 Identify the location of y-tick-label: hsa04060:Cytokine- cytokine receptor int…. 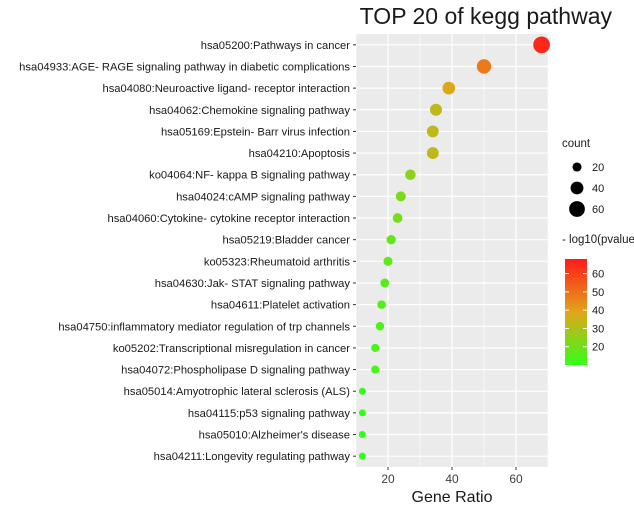
(228, 219).